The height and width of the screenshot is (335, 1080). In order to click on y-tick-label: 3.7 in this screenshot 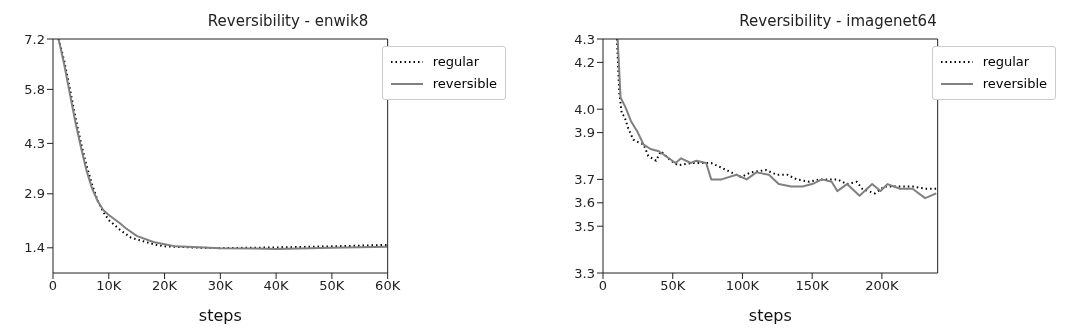, I will do `click(584, 180)`.